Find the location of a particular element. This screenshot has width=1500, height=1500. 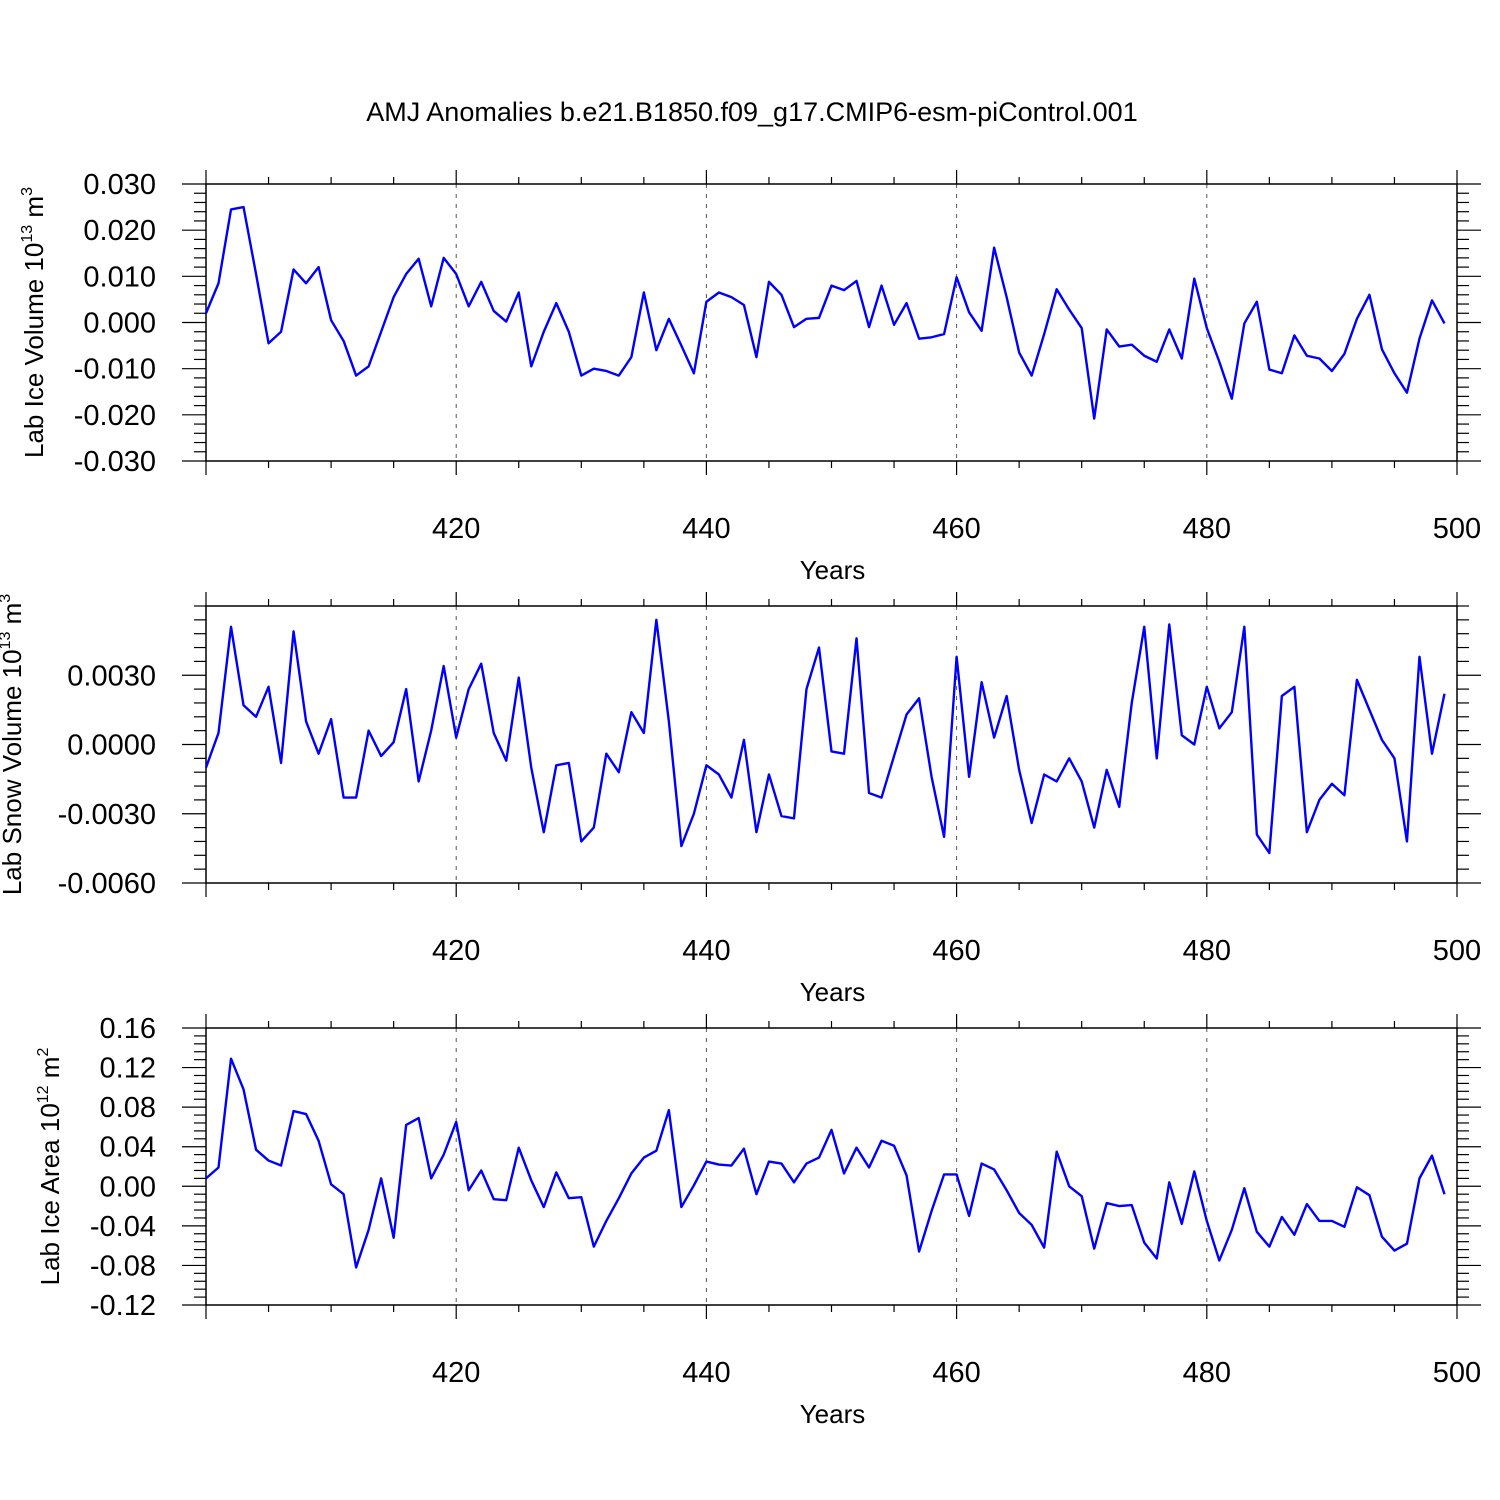

y-tick-label: -0.04 is located at coordinates (123, 1227).